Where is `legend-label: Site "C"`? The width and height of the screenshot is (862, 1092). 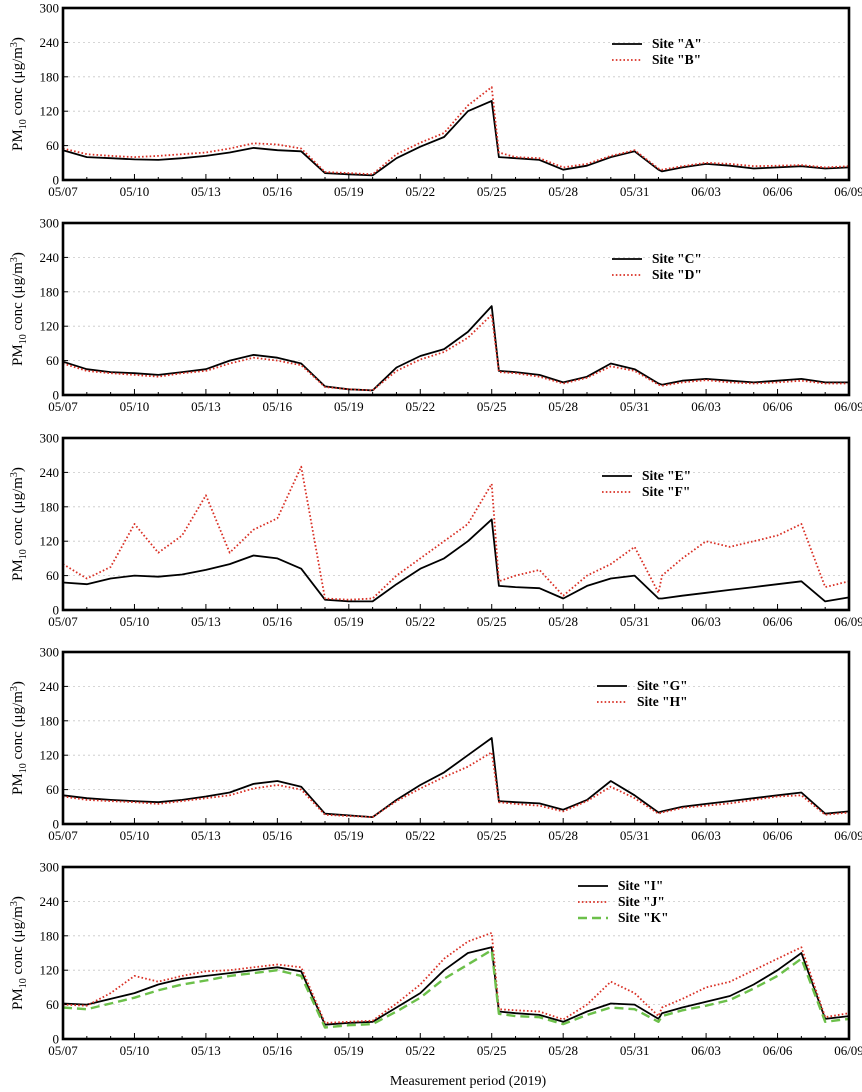 legend-label: Site "C" is located at coordinates (677, 258).